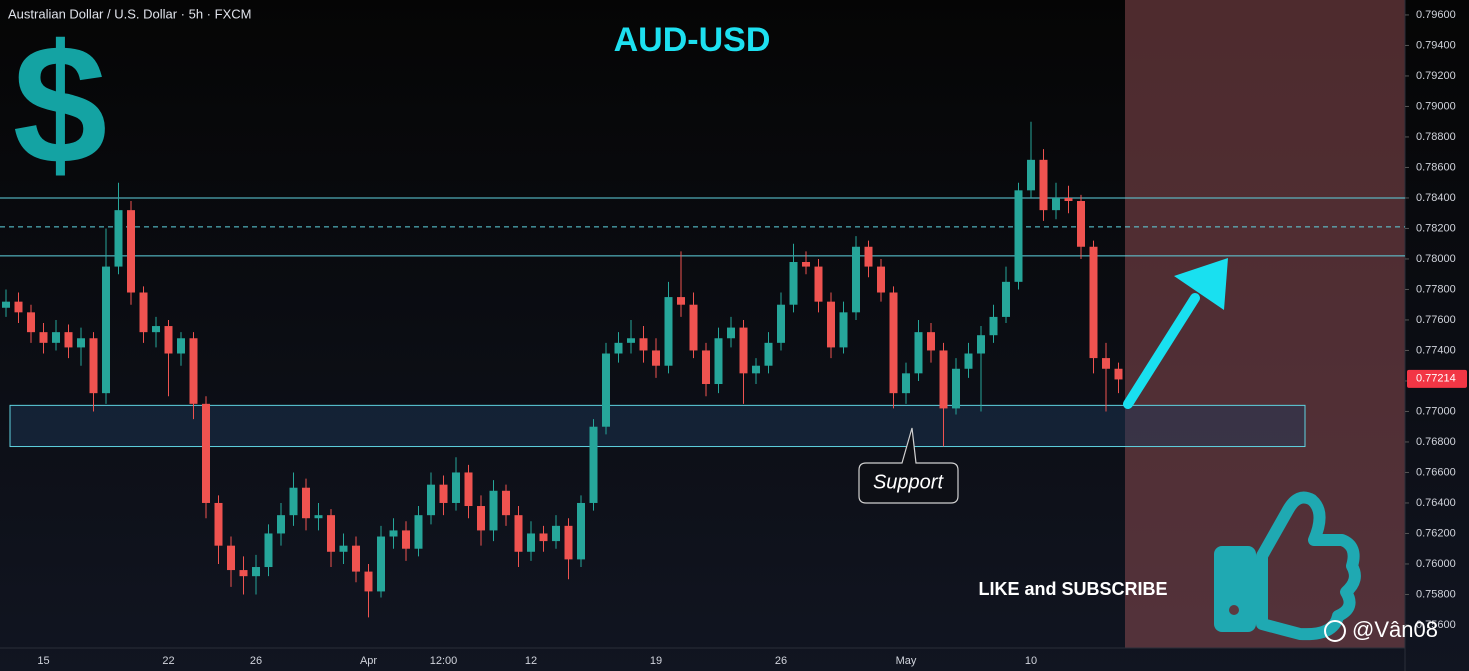 The width and height of the screenshot is (1469, 671). What do you see at coordinates (1436, 320) in the screenshot?
I see `y-tick-label: 0.77600` at bounding box center [1436, 320].